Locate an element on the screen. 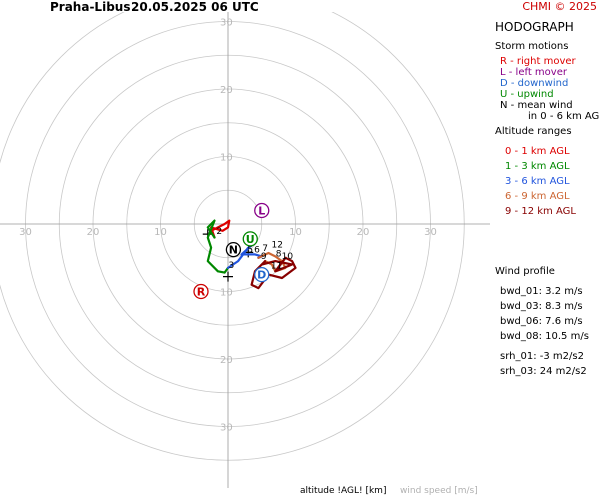 The image size is (600, 500). height-label: 6 is located at coordinates (257, 250).